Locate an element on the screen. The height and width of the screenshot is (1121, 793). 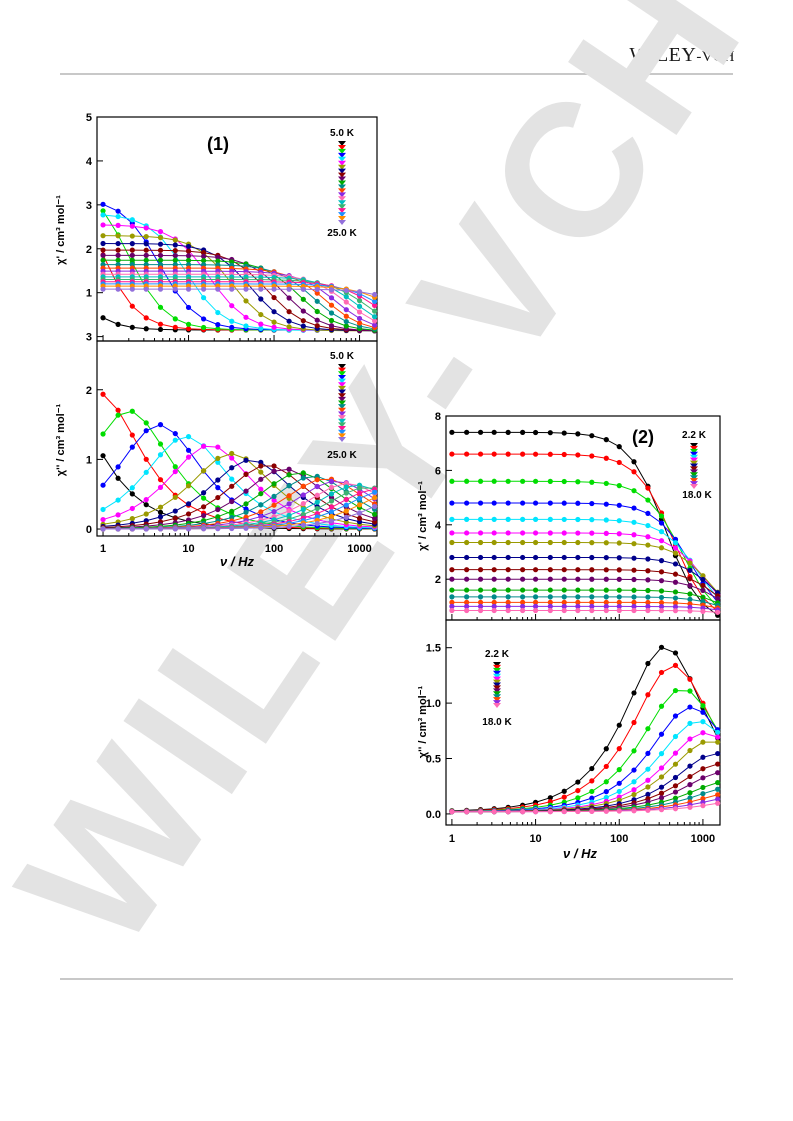
y-tick-label: 3 is located at coordinates (89, 206).